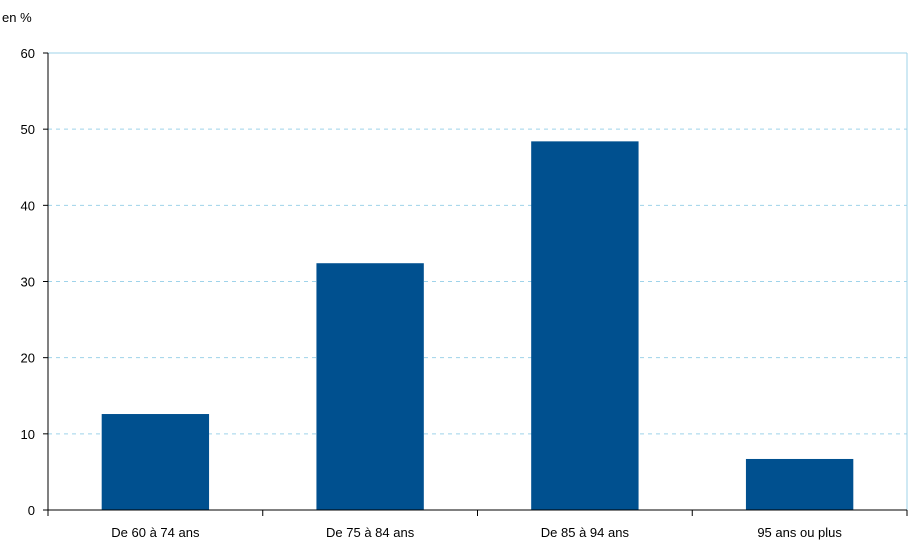 This screenshot has height=543, width=914. I want to click on y-tick-labels: 0 10 20 30 40 50 60, so click(28, 282).